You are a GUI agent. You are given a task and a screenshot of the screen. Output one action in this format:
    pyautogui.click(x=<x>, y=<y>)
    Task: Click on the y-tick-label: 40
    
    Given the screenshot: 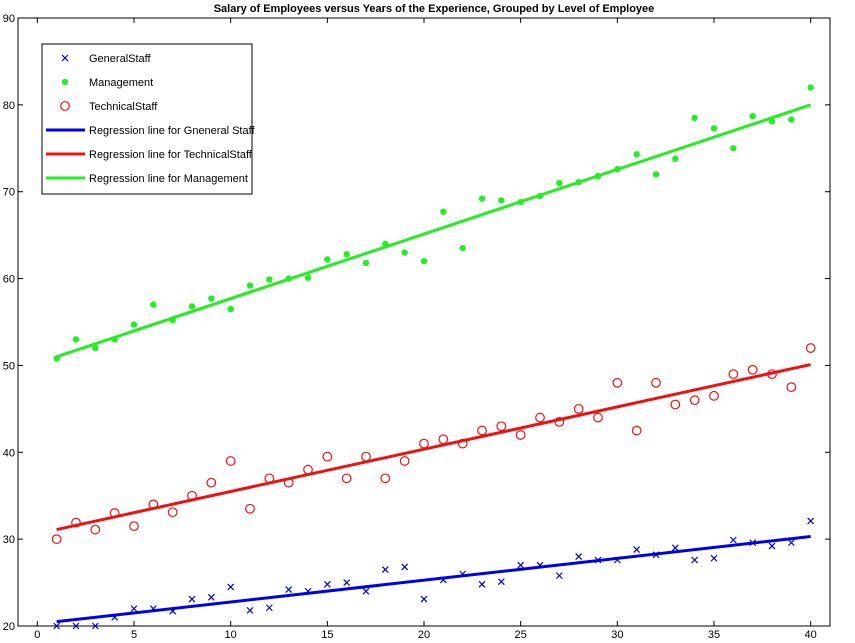 What is the action you would take?
    pyautogui.click(x=9, y=453)
    